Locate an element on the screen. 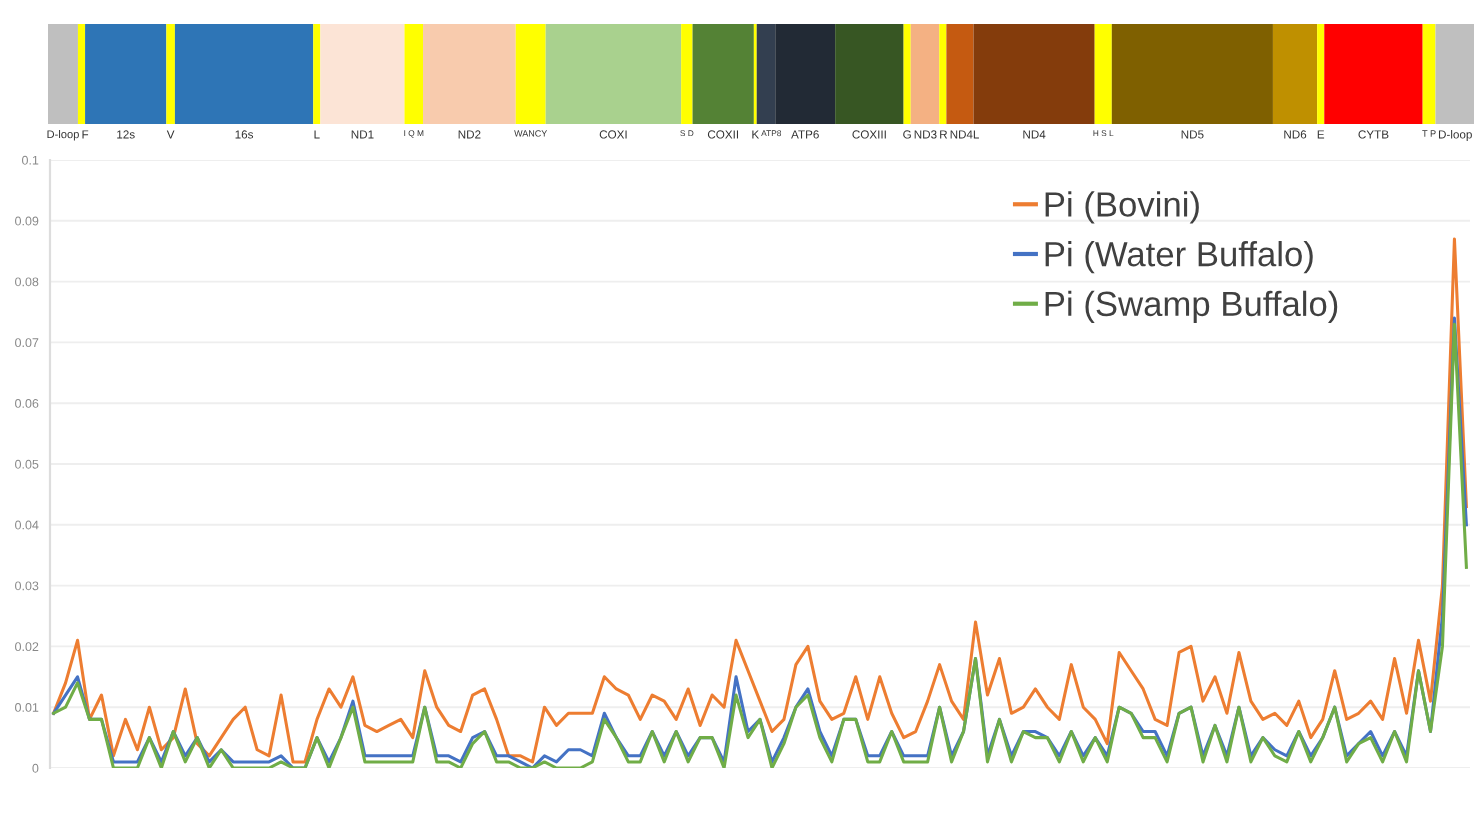  legend-label: Pi (Bovini) is located at coordinates (1122, 207).